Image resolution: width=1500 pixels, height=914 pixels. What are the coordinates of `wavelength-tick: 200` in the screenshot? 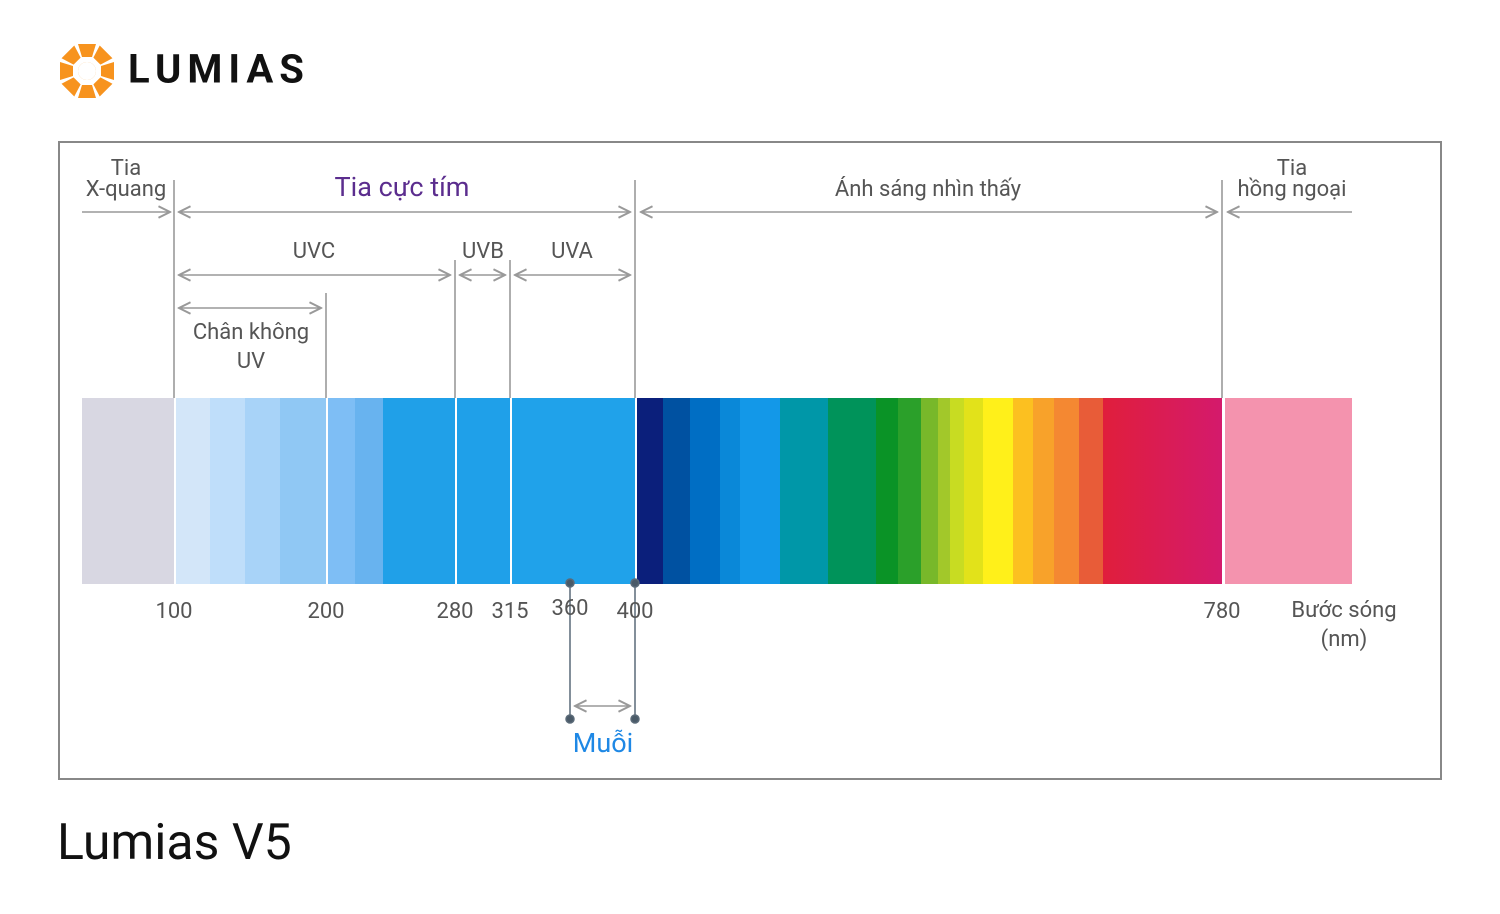 It's located at (325, 611).